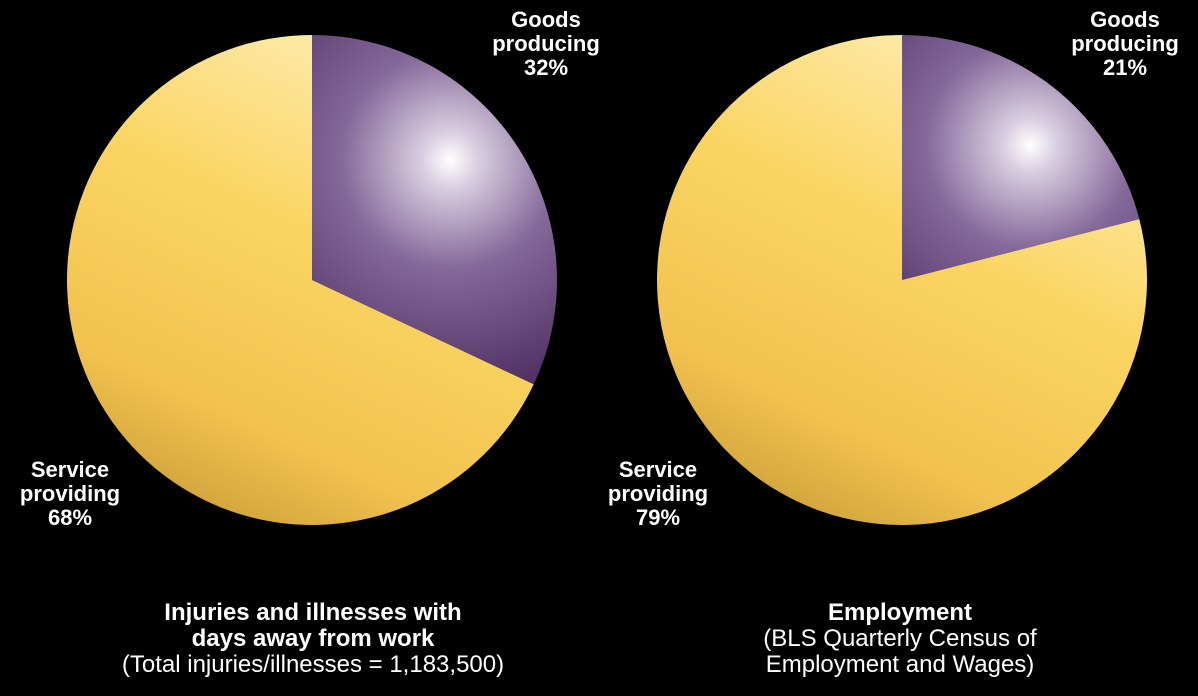 Image resolution: width=1198 pixels, height=696 pixels. I want to click on pie1-service-label: Service providing 68%, so click(70, 493).